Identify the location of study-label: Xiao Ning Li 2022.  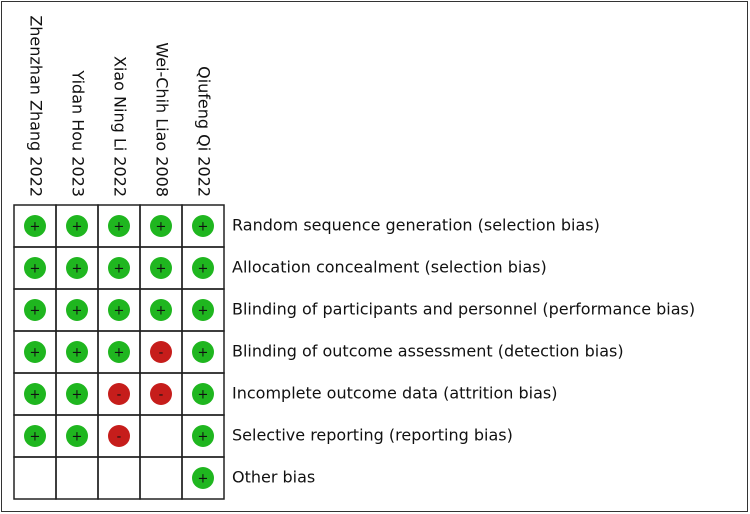
(120, 126).